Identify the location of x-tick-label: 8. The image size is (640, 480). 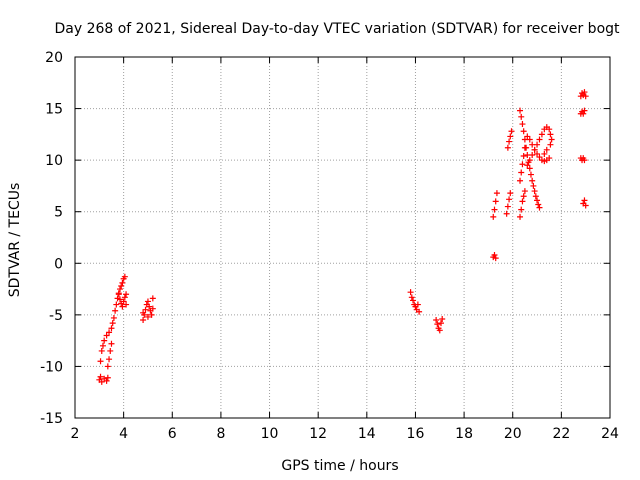
(220, 434).